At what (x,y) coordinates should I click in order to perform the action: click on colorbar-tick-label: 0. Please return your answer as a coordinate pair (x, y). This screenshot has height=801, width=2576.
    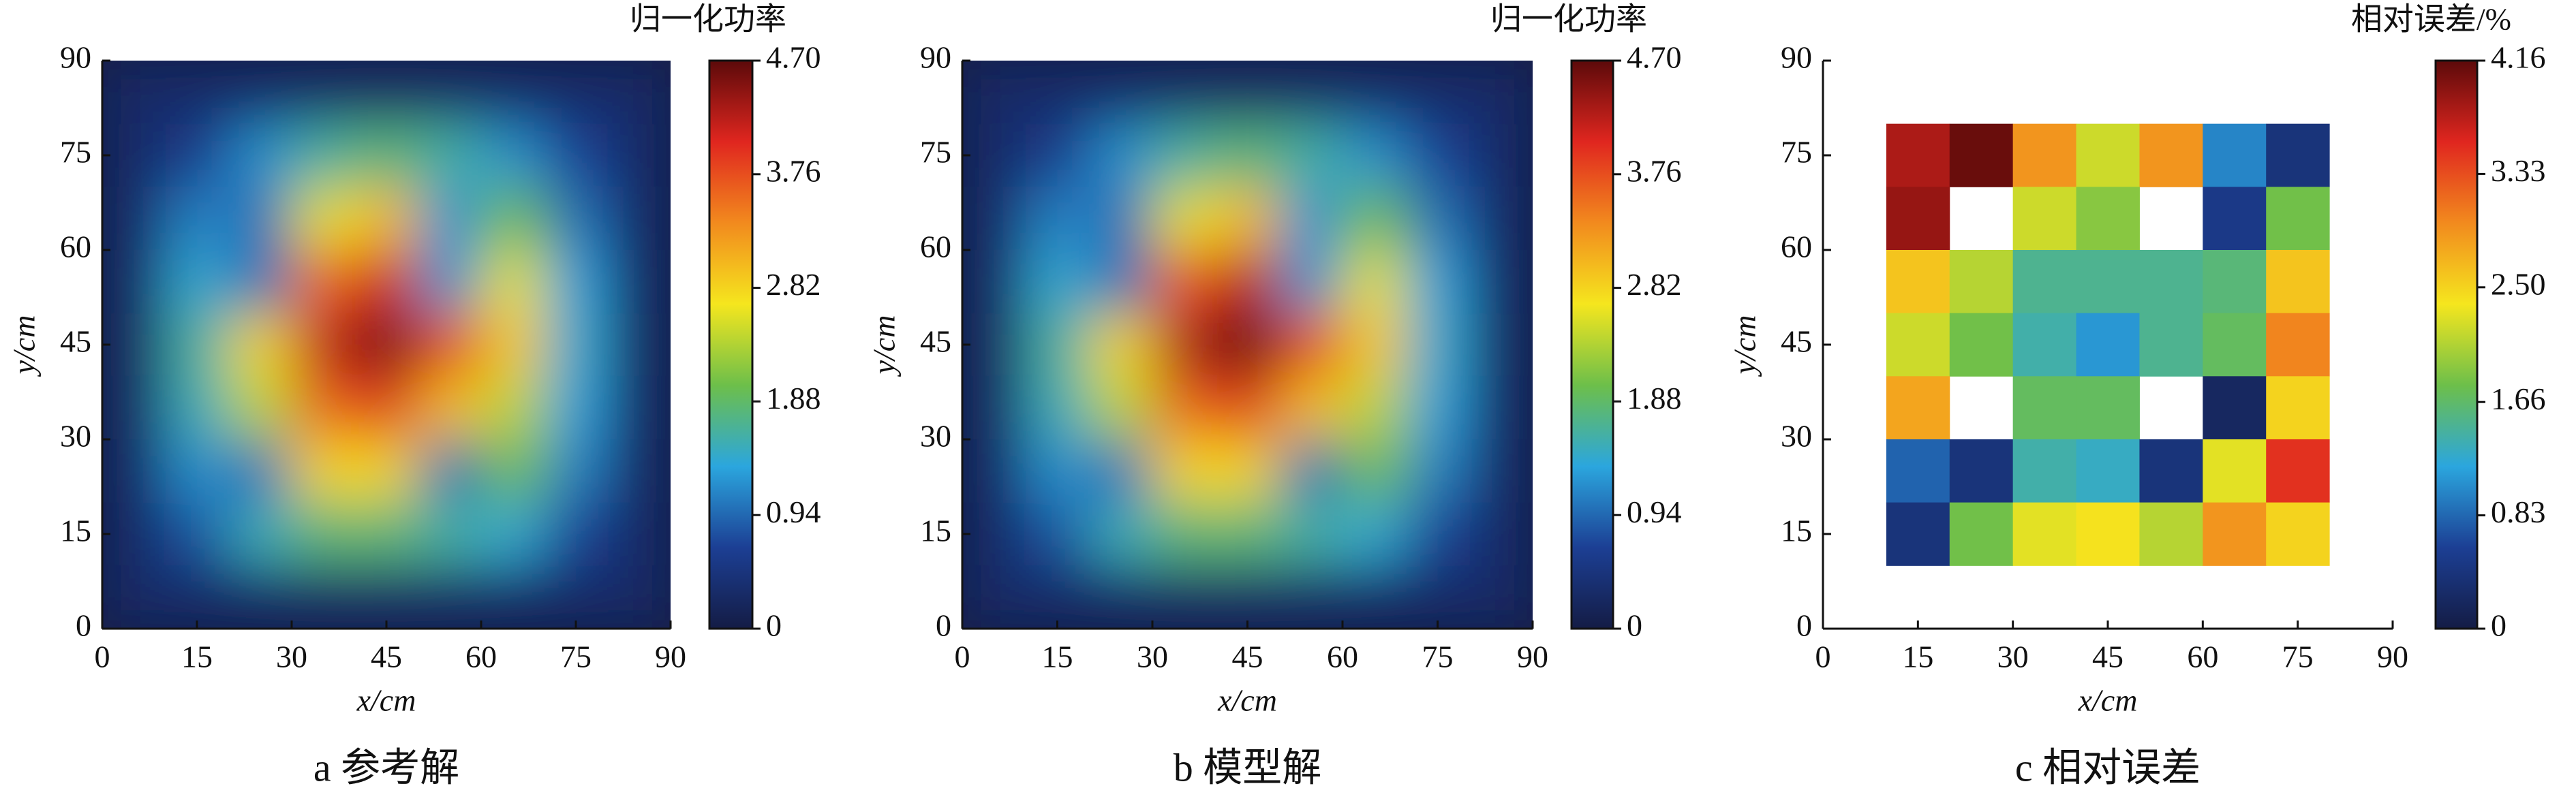
    Looking at the image, I should click on (1635, 625).